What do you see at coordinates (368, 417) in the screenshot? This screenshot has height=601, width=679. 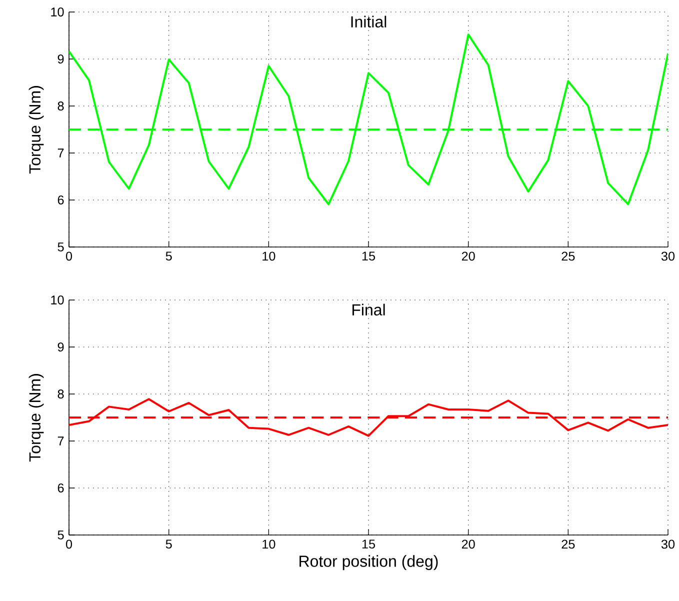 I see `line-series` at bounding box center [368, 417].